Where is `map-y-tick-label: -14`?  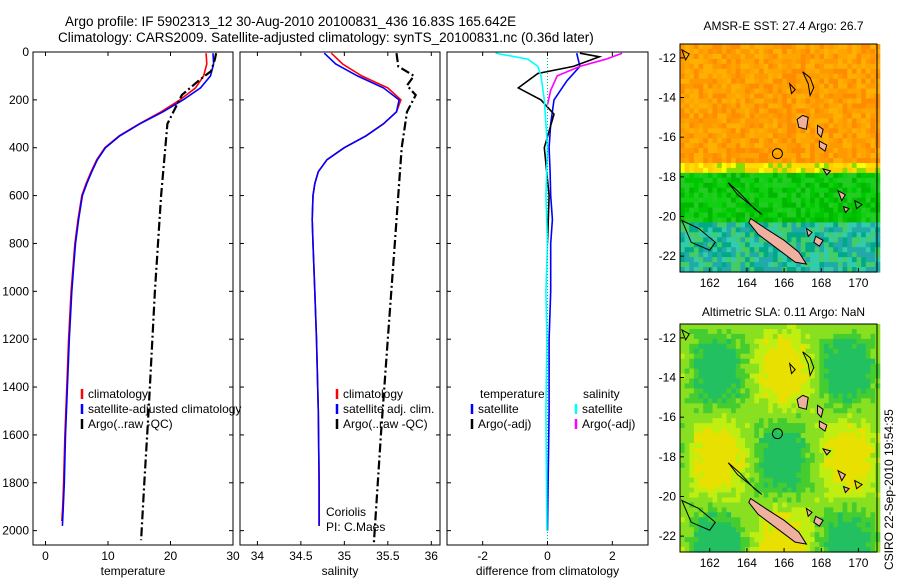 map-y-tick-label: -14 is located at coordinates (668, 98).